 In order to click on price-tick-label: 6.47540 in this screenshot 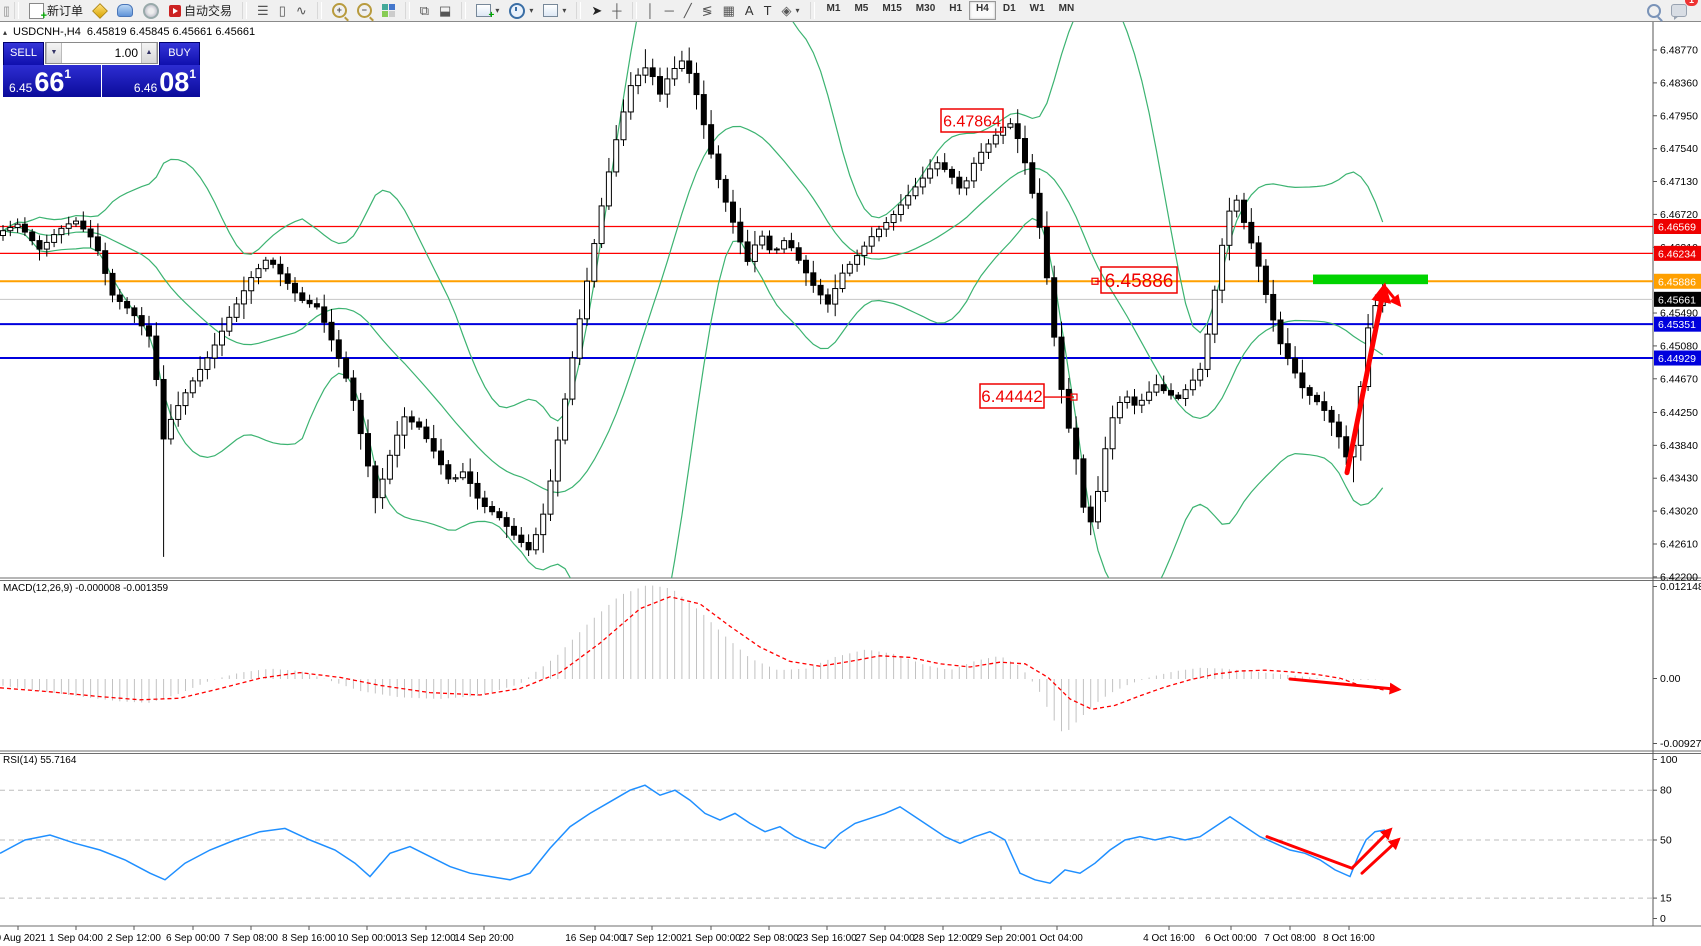, I will do `click(1679, 149)`.